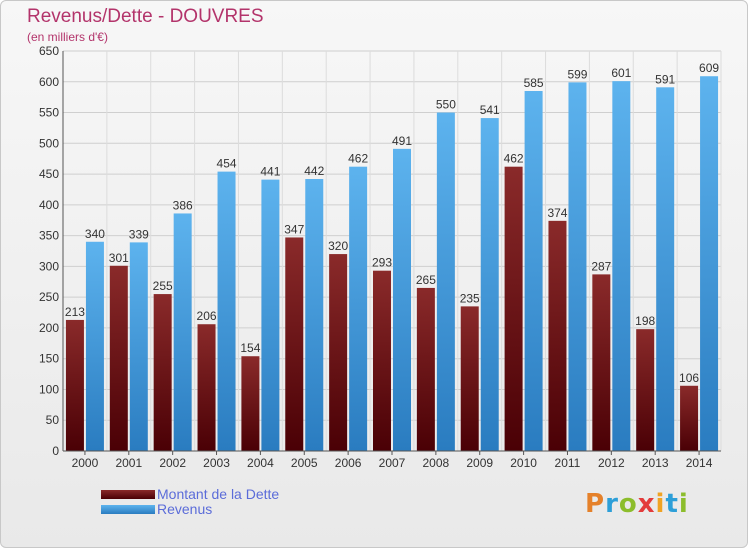 This screenshot has width=750, height=550. Describe the element at coordinates (358, 159) in the screenshot. I see `value-label-revenus: 462` at that location.